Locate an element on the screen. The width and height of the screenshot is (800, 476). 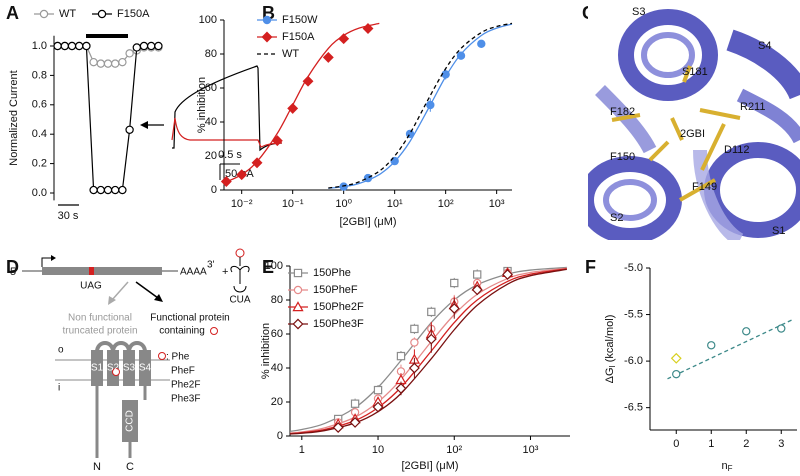
label-part: n is located at coordinates (724, 466).